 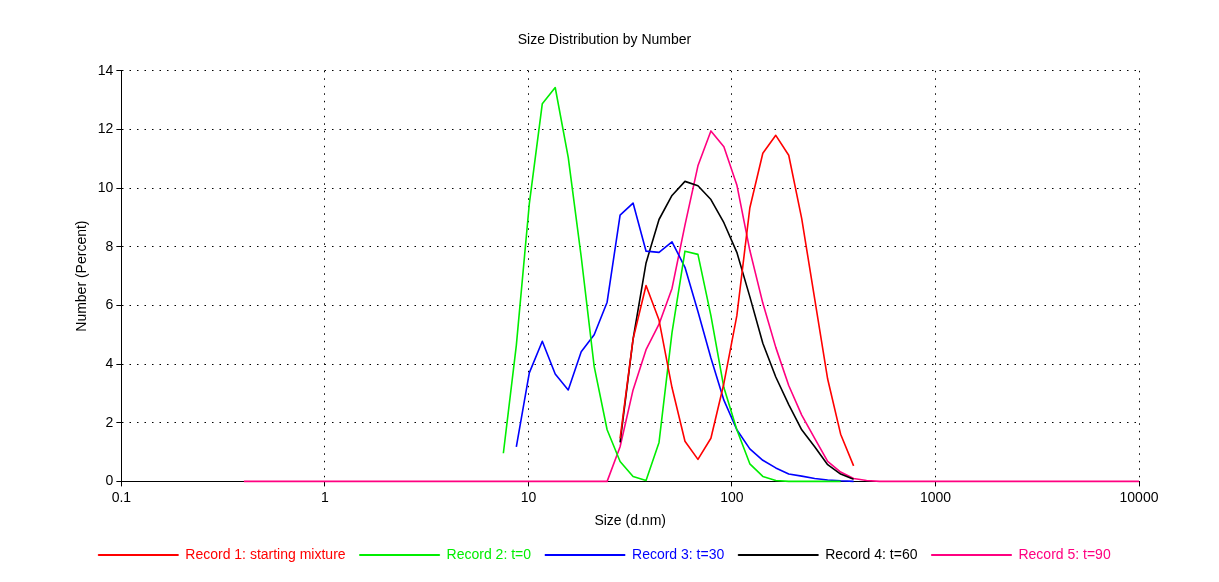 I want to click on y-tick-label: 12, so click(x=105, y=128).